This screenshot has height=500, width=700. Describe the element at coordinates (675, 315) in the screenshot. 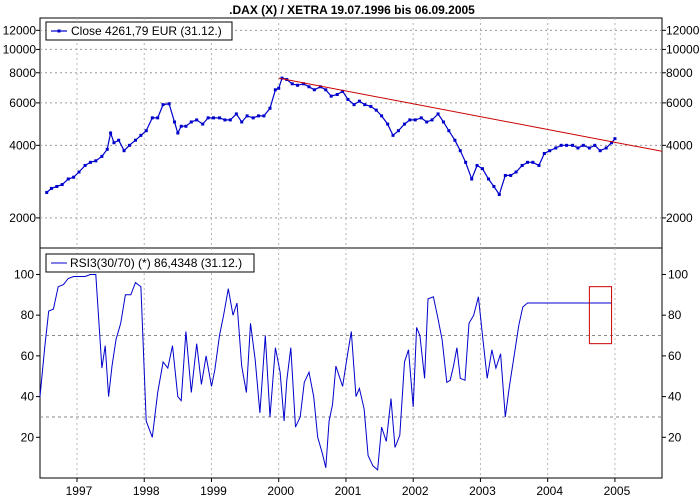

I see `rsi-y-tick-label-right: 80` at that location.